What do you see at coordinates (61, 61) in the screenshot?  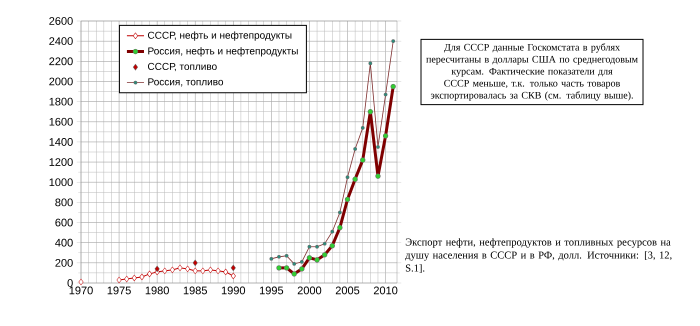 I see `y-tick-label: 2200` at bounding box center [61, 61].